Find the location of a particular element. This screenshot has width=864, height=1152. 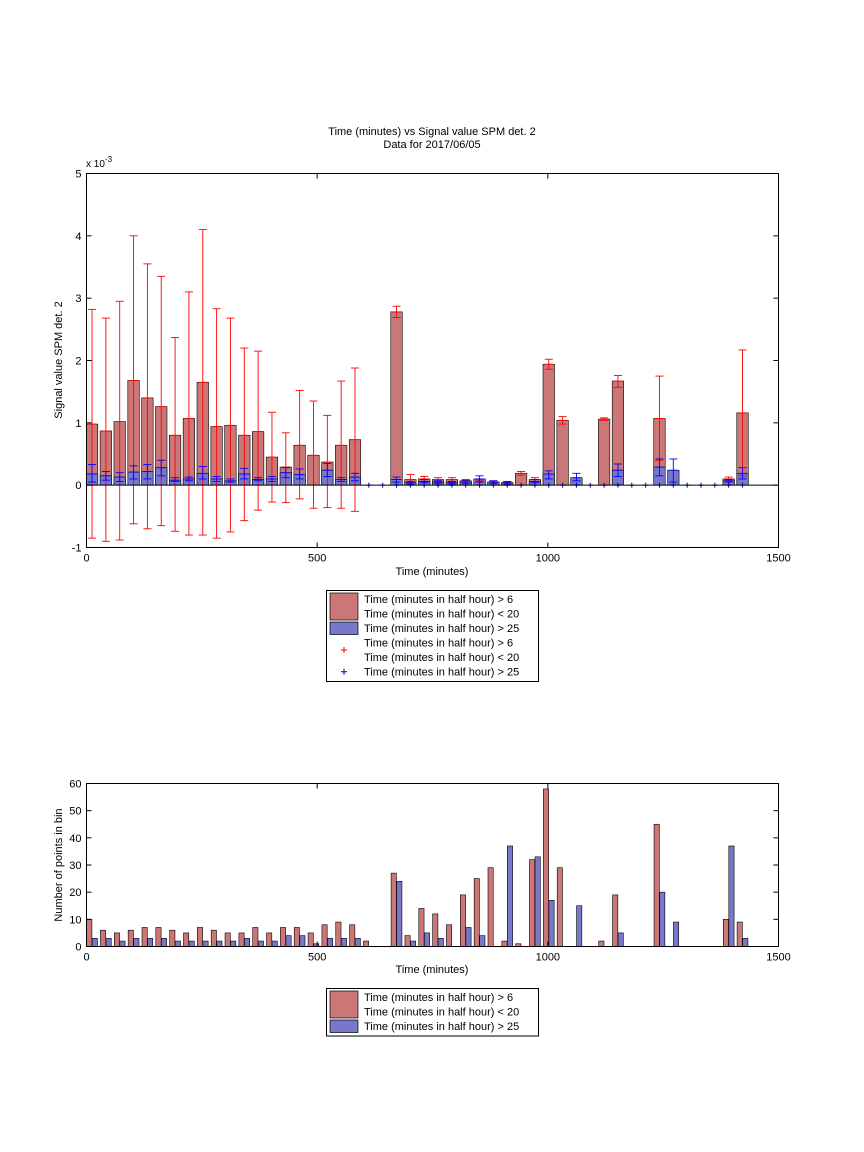

signal-x-label: Time (minutes) is located at coordinates (432, 572).